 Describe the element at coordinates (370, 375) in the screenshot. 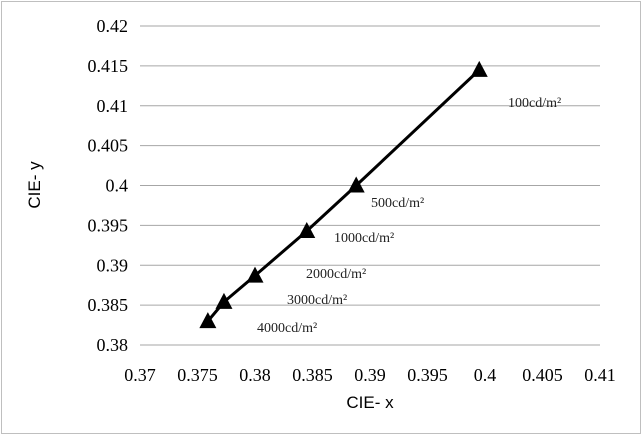

I see `x-tick-label: 0.39` at that location.